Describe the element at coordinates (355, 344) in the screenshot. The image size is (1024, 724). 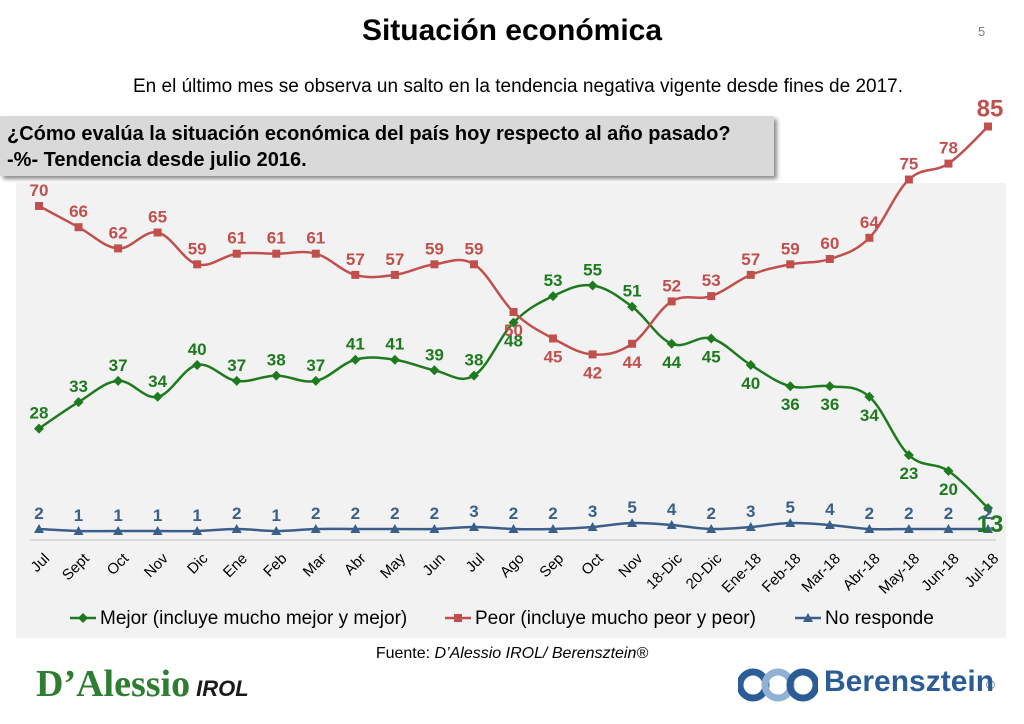
I see `data-label-mejor: 41` at that location.